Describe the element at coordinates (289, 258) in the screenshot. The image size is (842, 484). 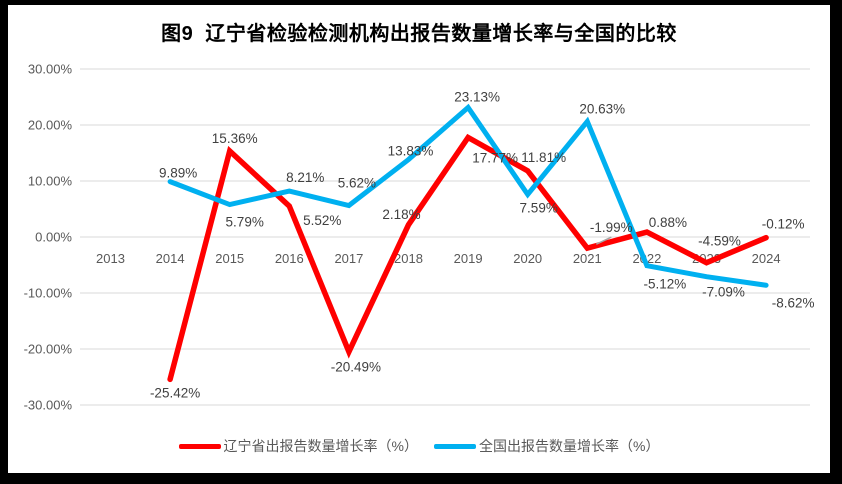
I see `svg-text: 2016` at that location.